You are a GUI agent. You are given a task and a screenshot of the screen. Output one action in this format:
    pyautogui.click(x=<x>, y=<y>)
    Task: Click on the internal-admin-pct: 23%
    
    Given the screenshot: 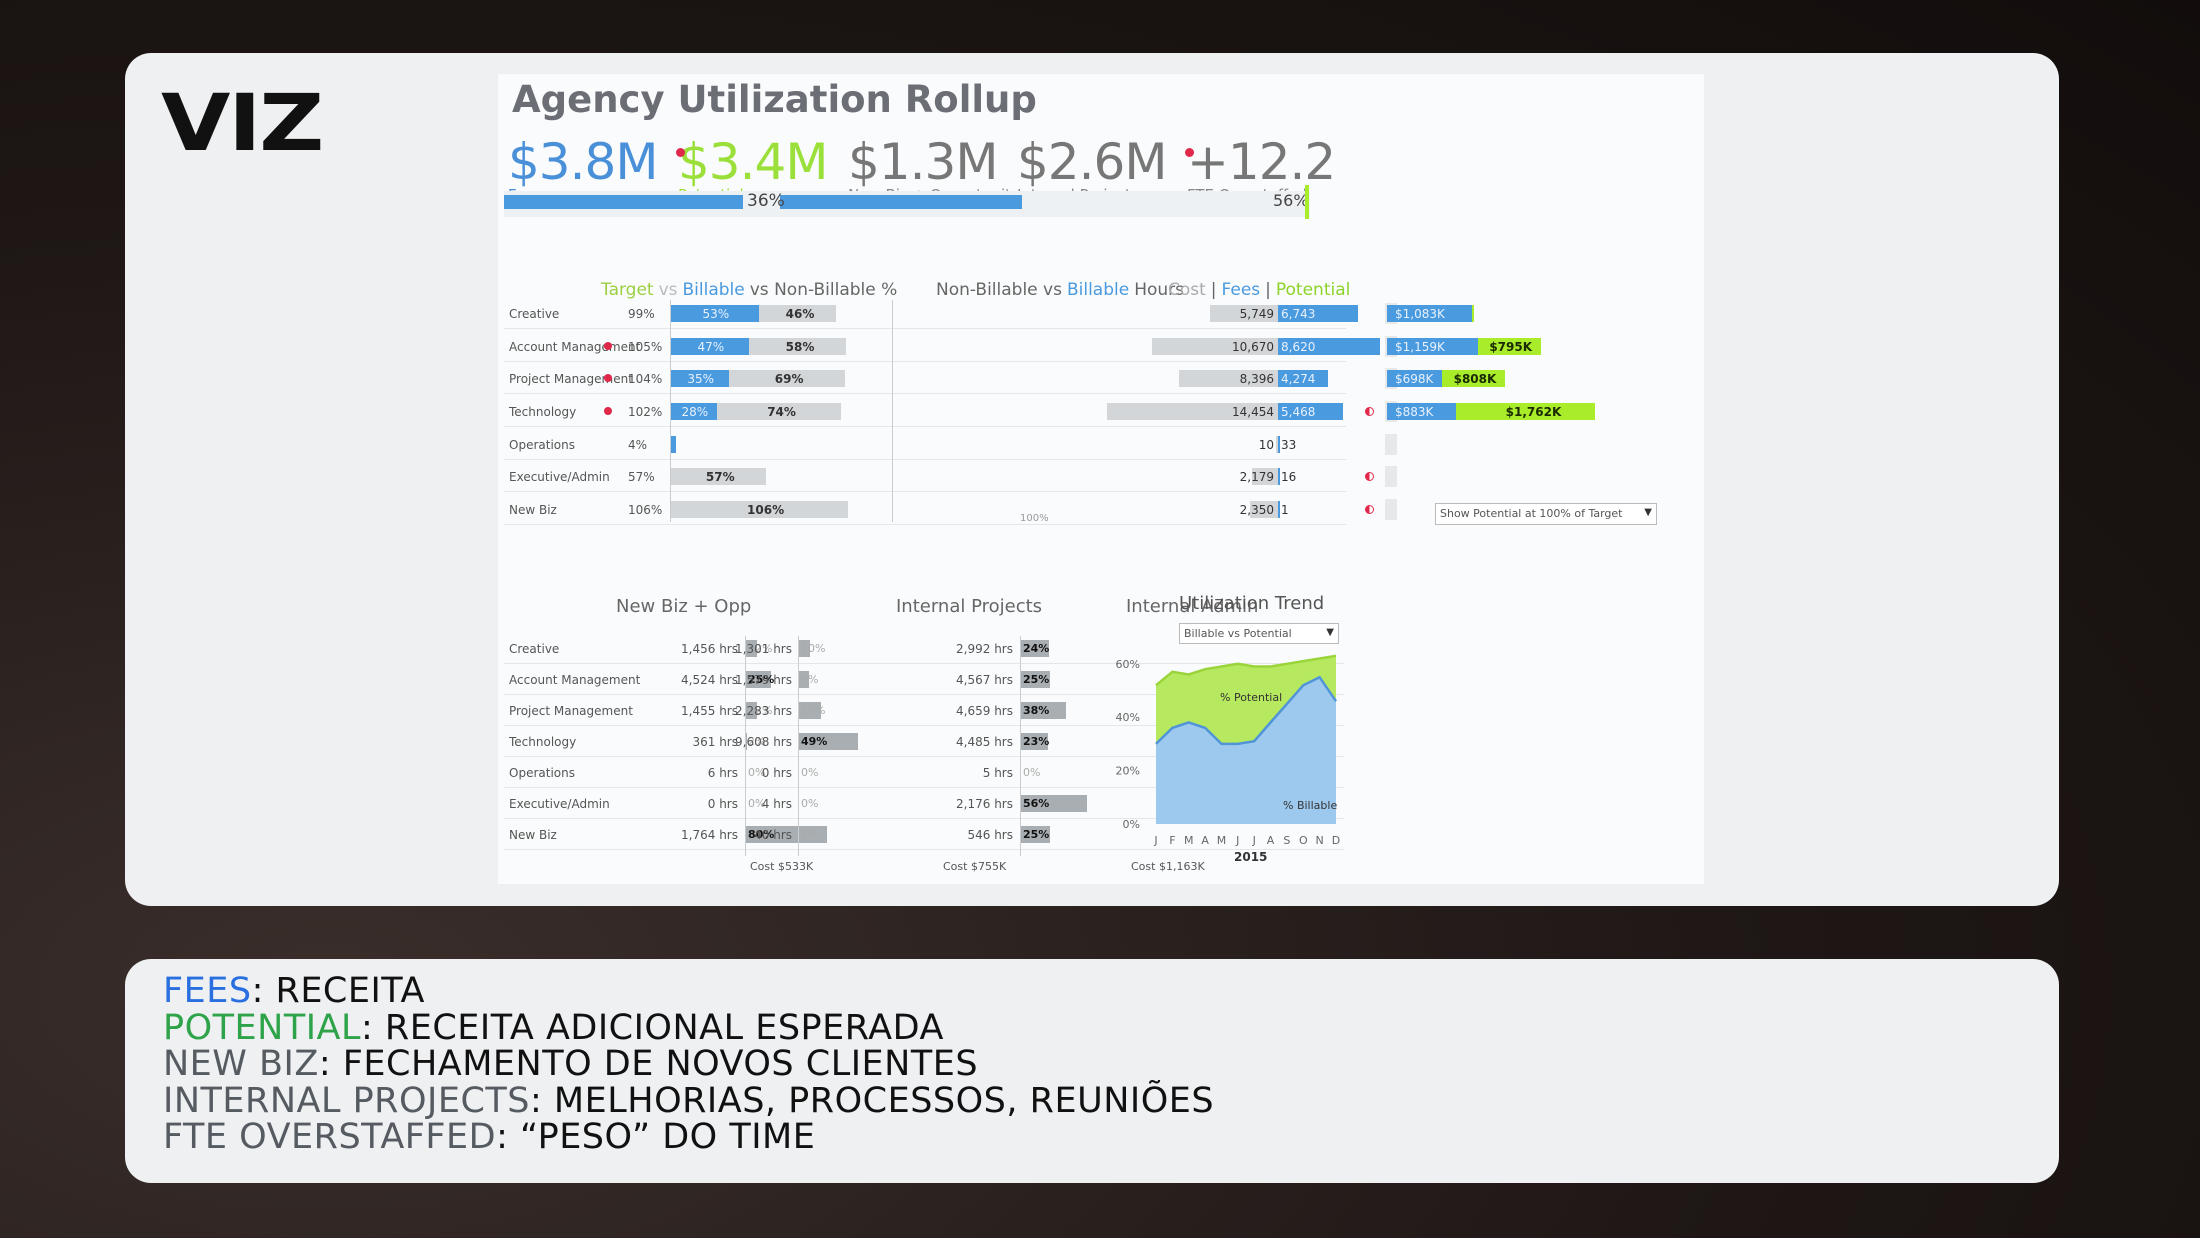 What is the action you would take?
    pyautogui.click(x=1036, y=741)
    